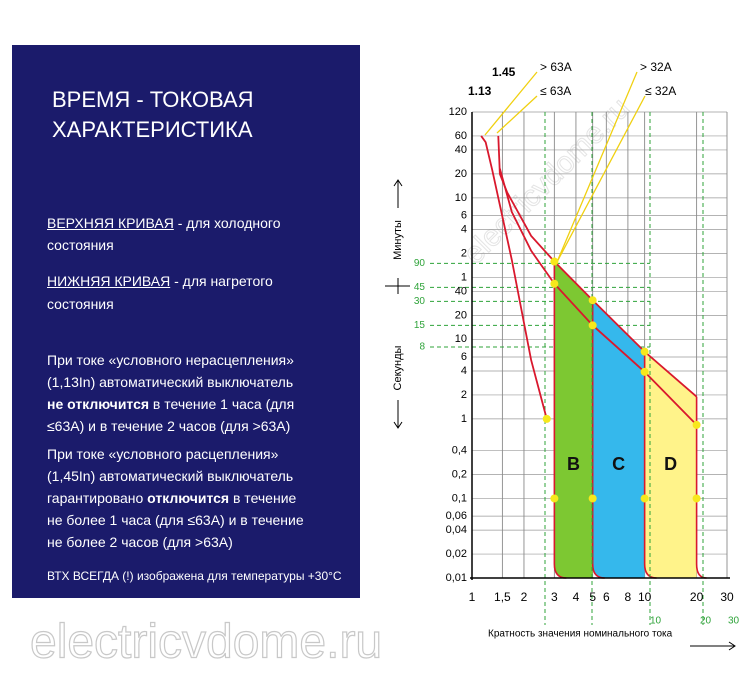 This screenshot has width=750, height=675. Describe the element at coordinates (110, 223) in the screenshot. I see `text-segment: ВЕРХНЯЯ КРИВАЯ` at that location.